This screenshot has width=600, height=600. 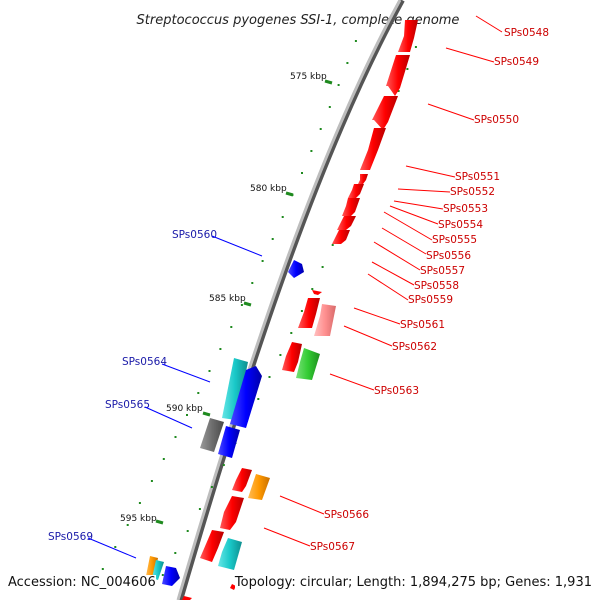 What do you see at coordinates (388, 287) in the screenshot?
I see `leader-line-SPs0559` at bounding box center [388, 287].